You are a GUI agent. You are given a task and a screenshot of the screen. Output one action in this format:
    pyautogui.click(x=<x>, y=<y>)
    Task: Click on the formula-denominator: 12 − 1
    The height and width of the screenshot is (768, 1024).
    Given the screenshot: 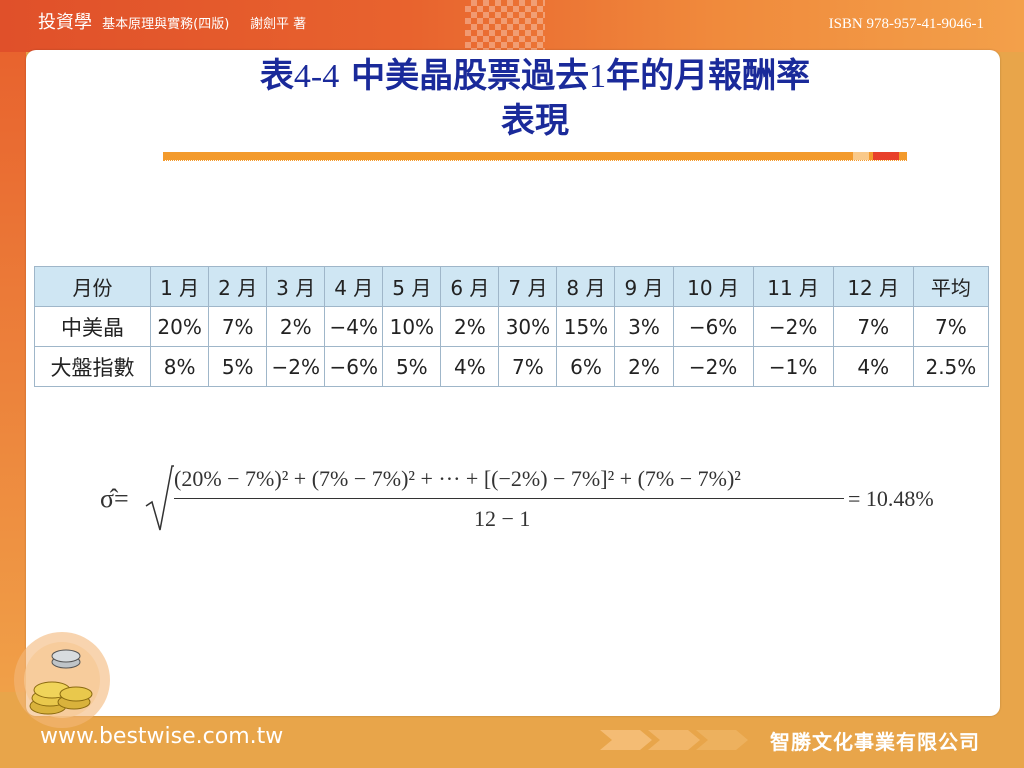 What is the action you would take?
    pyautogui.click(x=502, y=518)
    